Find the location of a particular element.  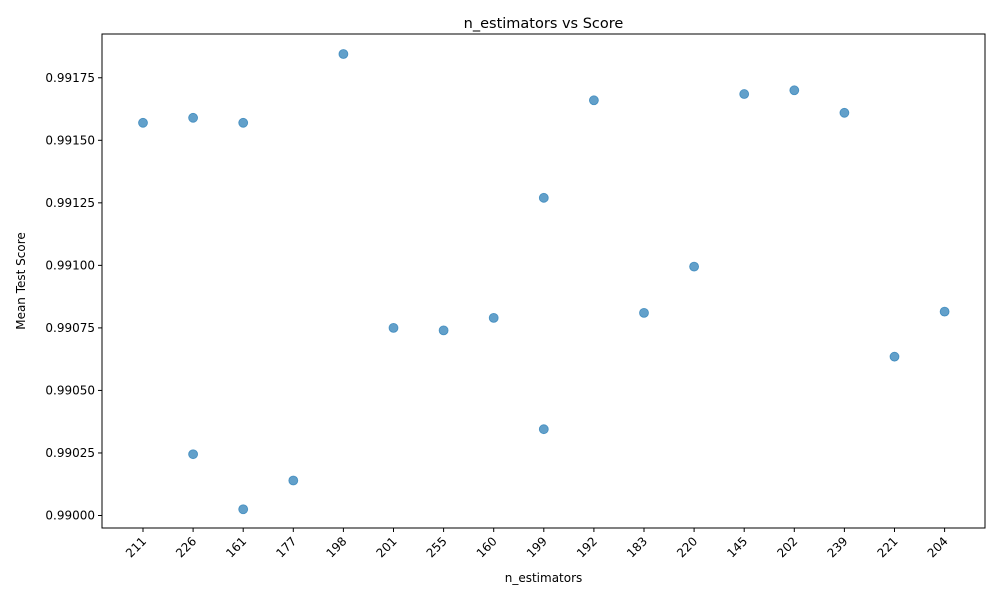

x-axis-label: n_estimators is located at coordinates (544, 578).